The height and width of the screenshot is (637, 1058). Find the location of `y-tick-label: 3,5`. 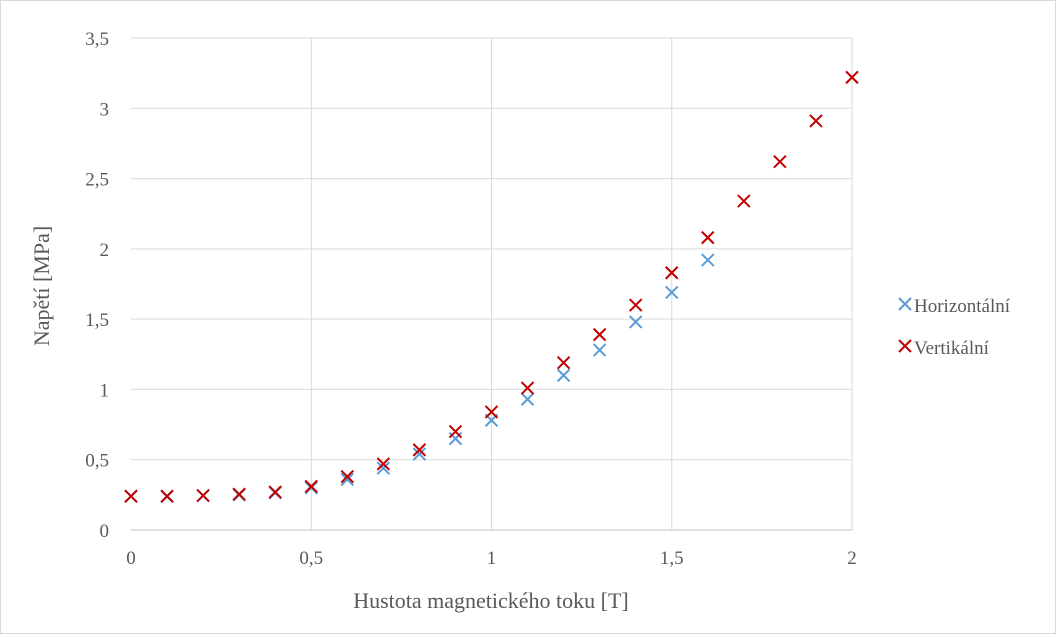

y-tick-label: 3,5 is located at coordinates (97, 39).